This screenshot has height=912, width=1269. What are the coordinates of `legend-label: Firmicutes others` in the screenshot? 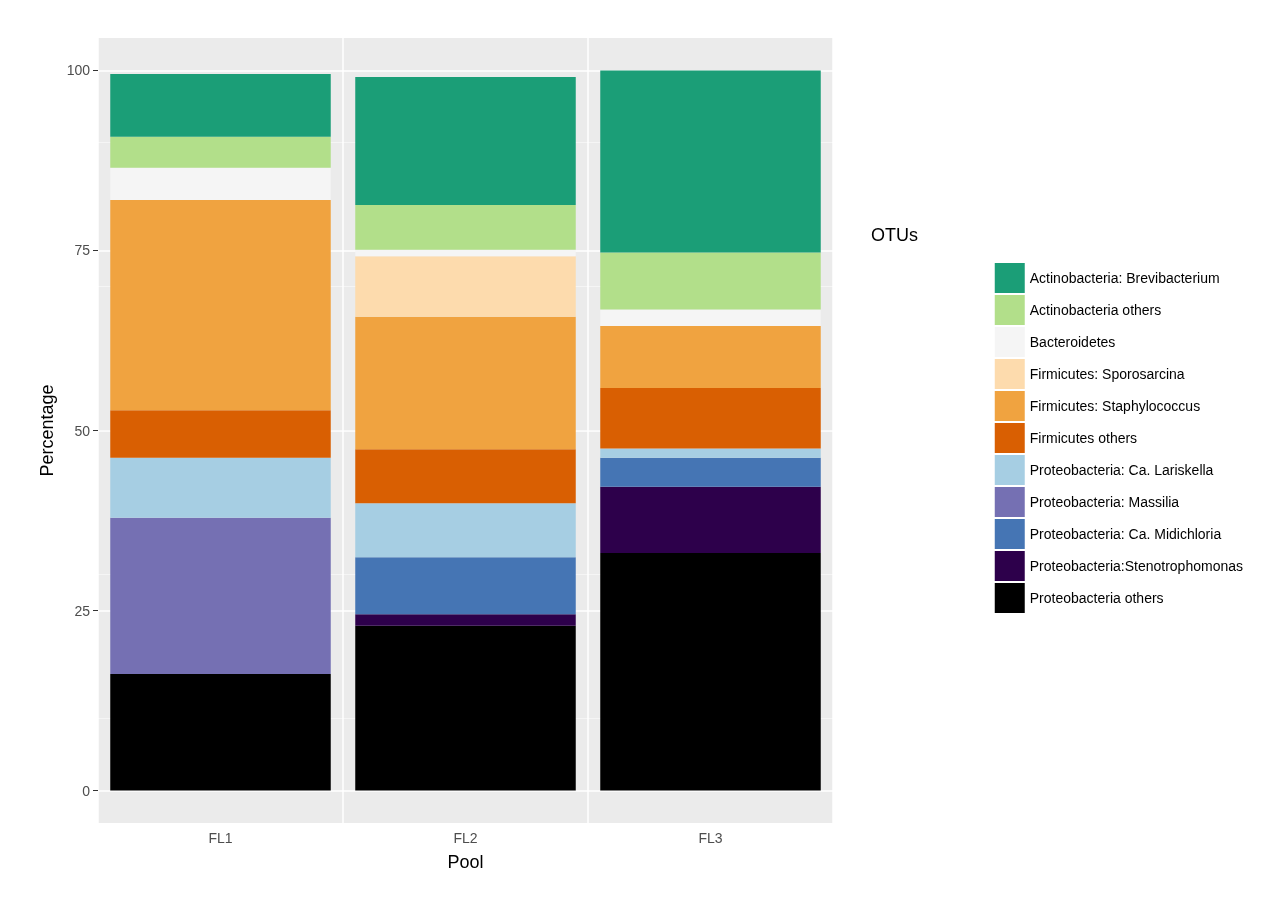 It's located at (1083, 438).